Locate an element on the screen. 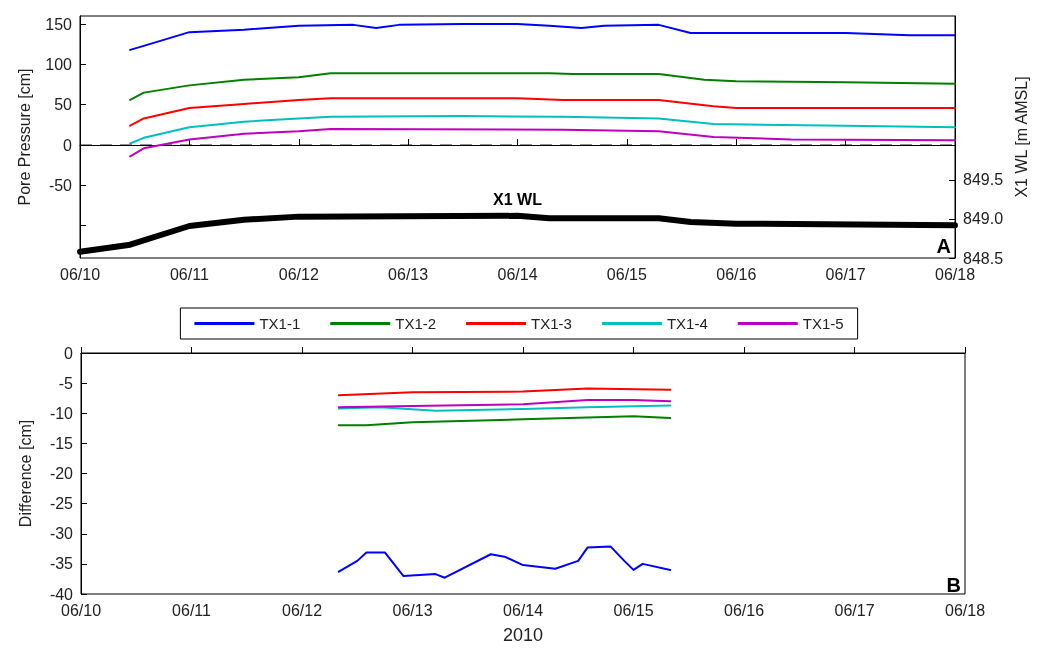 The image size is (1038, 649). y-tick-label: -40 is located at coordinates (61, 594).